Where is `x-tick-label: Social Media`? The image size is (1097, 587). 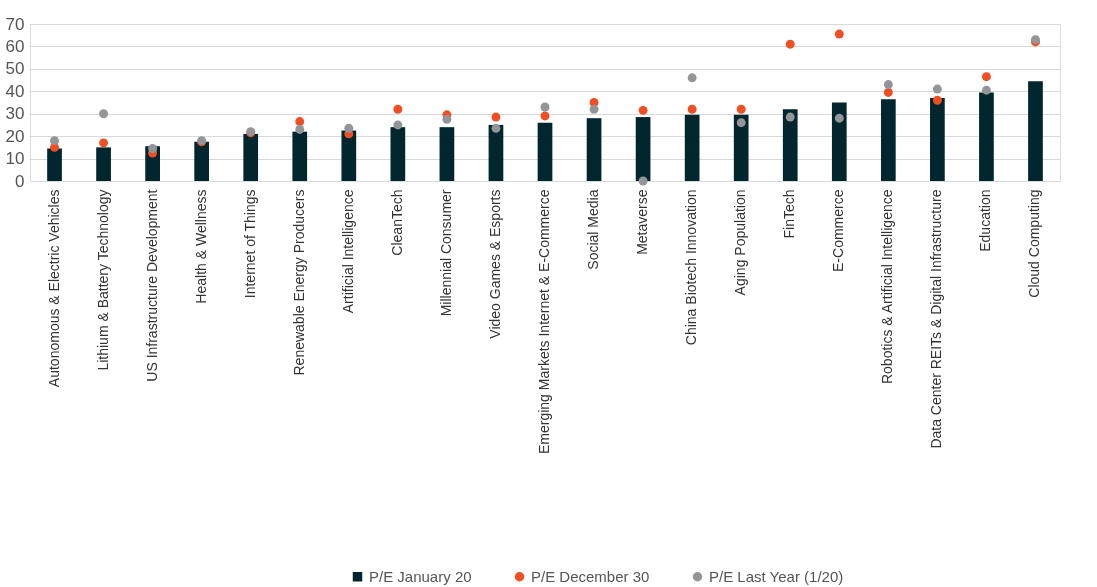 x-tick-label: Social Media is located at coordinates (593, 229).